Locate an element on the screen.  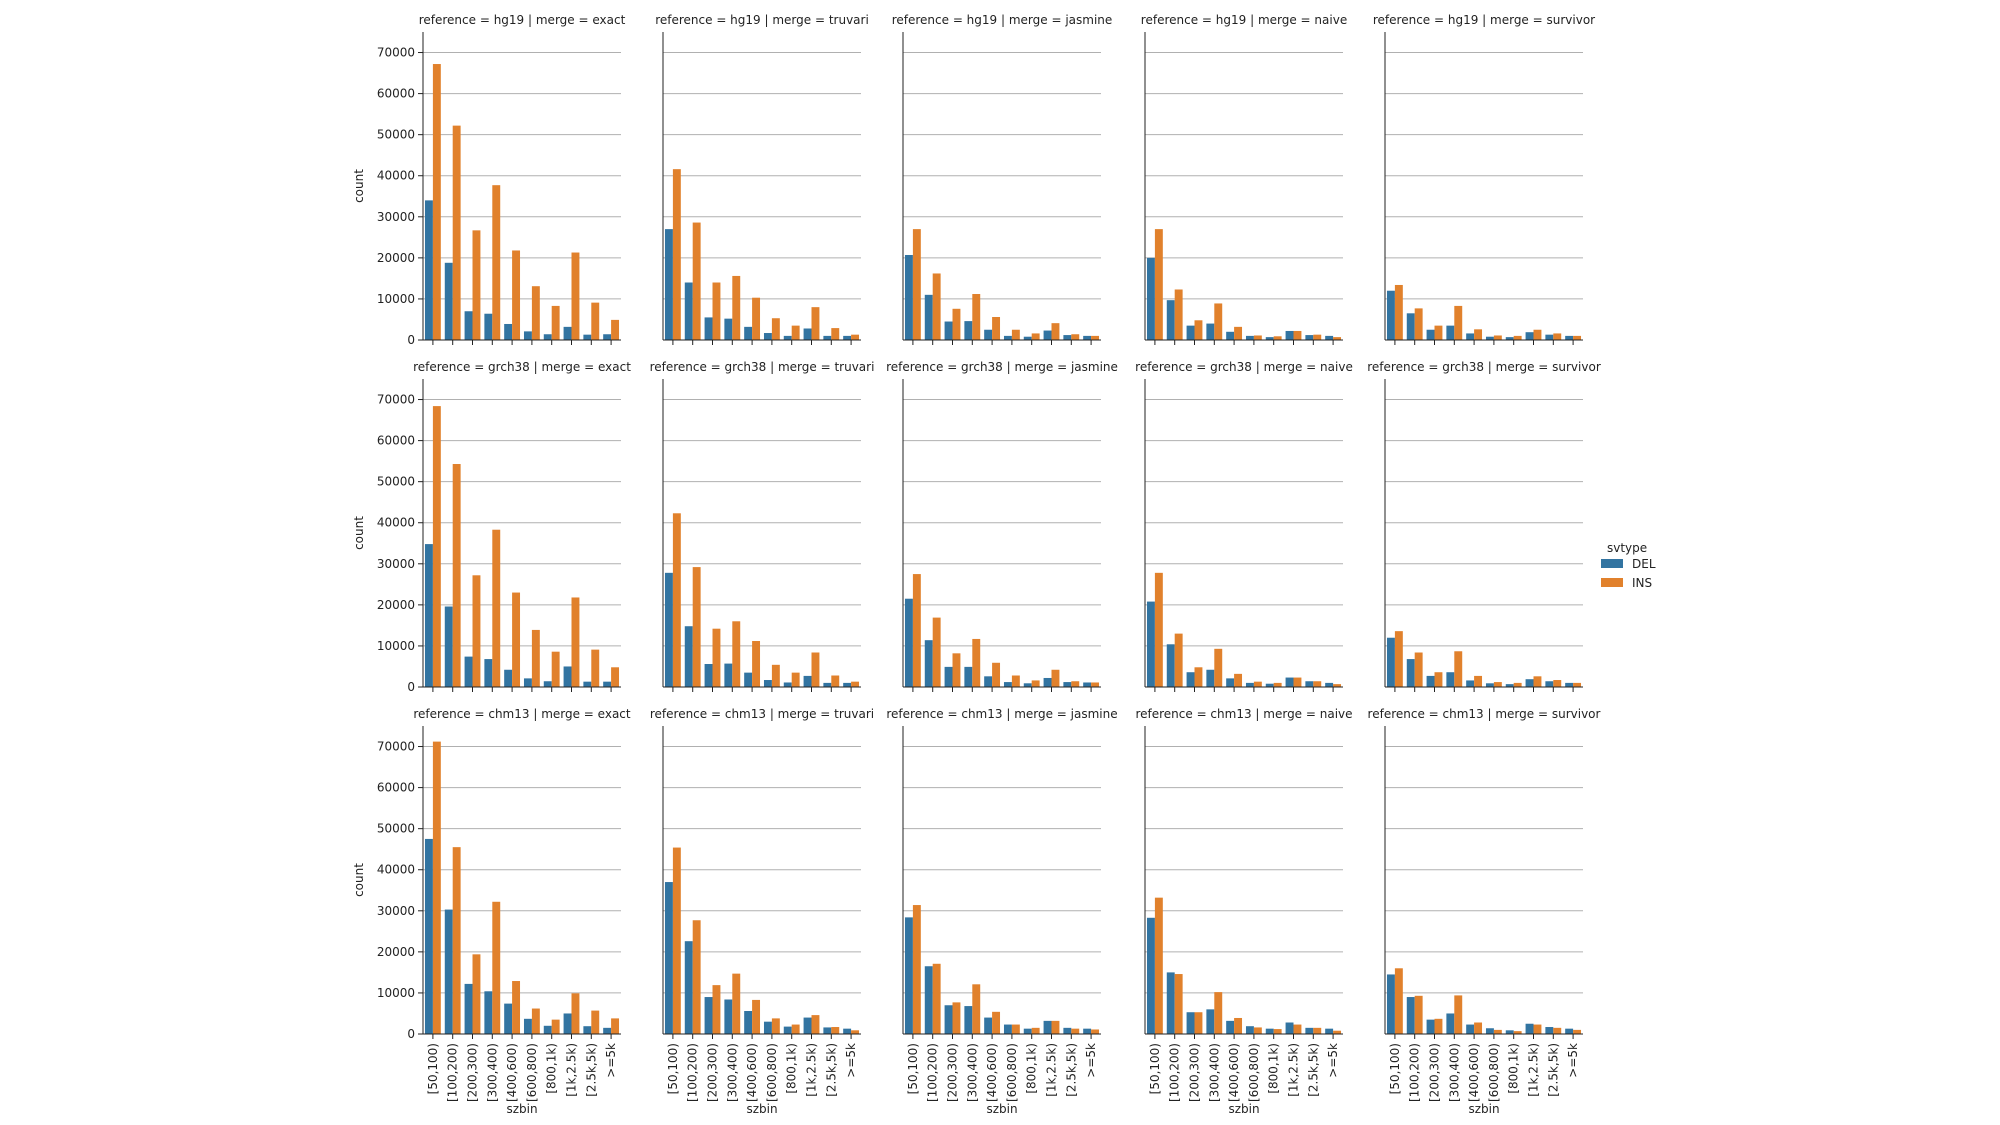
panel: reference = hg19 | merge = jasmine is located at coordinates (1002, 179).